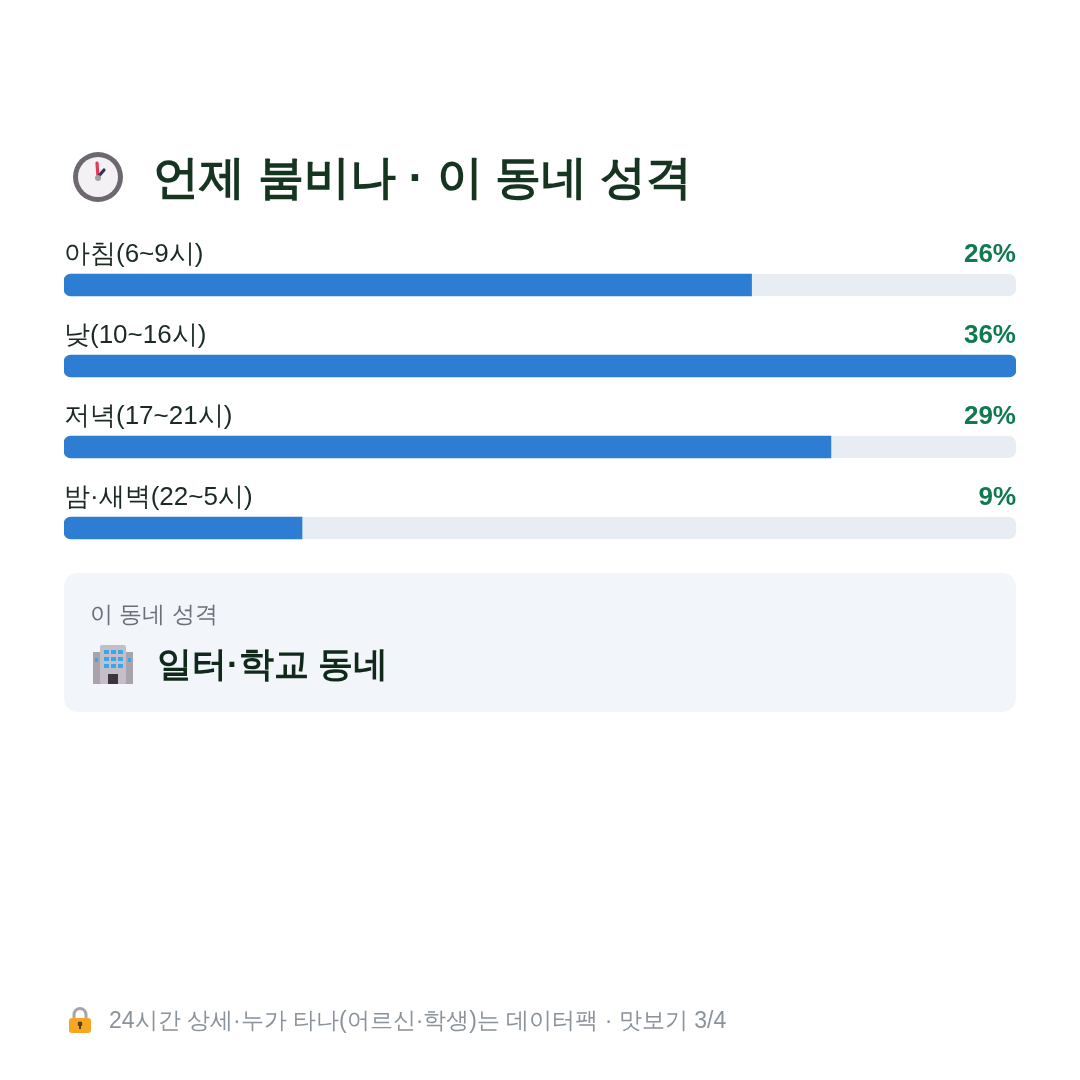  What do you see at coordinates (989, 253) in the screenshot?
I see `data-label: 26%` at bounding box center [989, 253].